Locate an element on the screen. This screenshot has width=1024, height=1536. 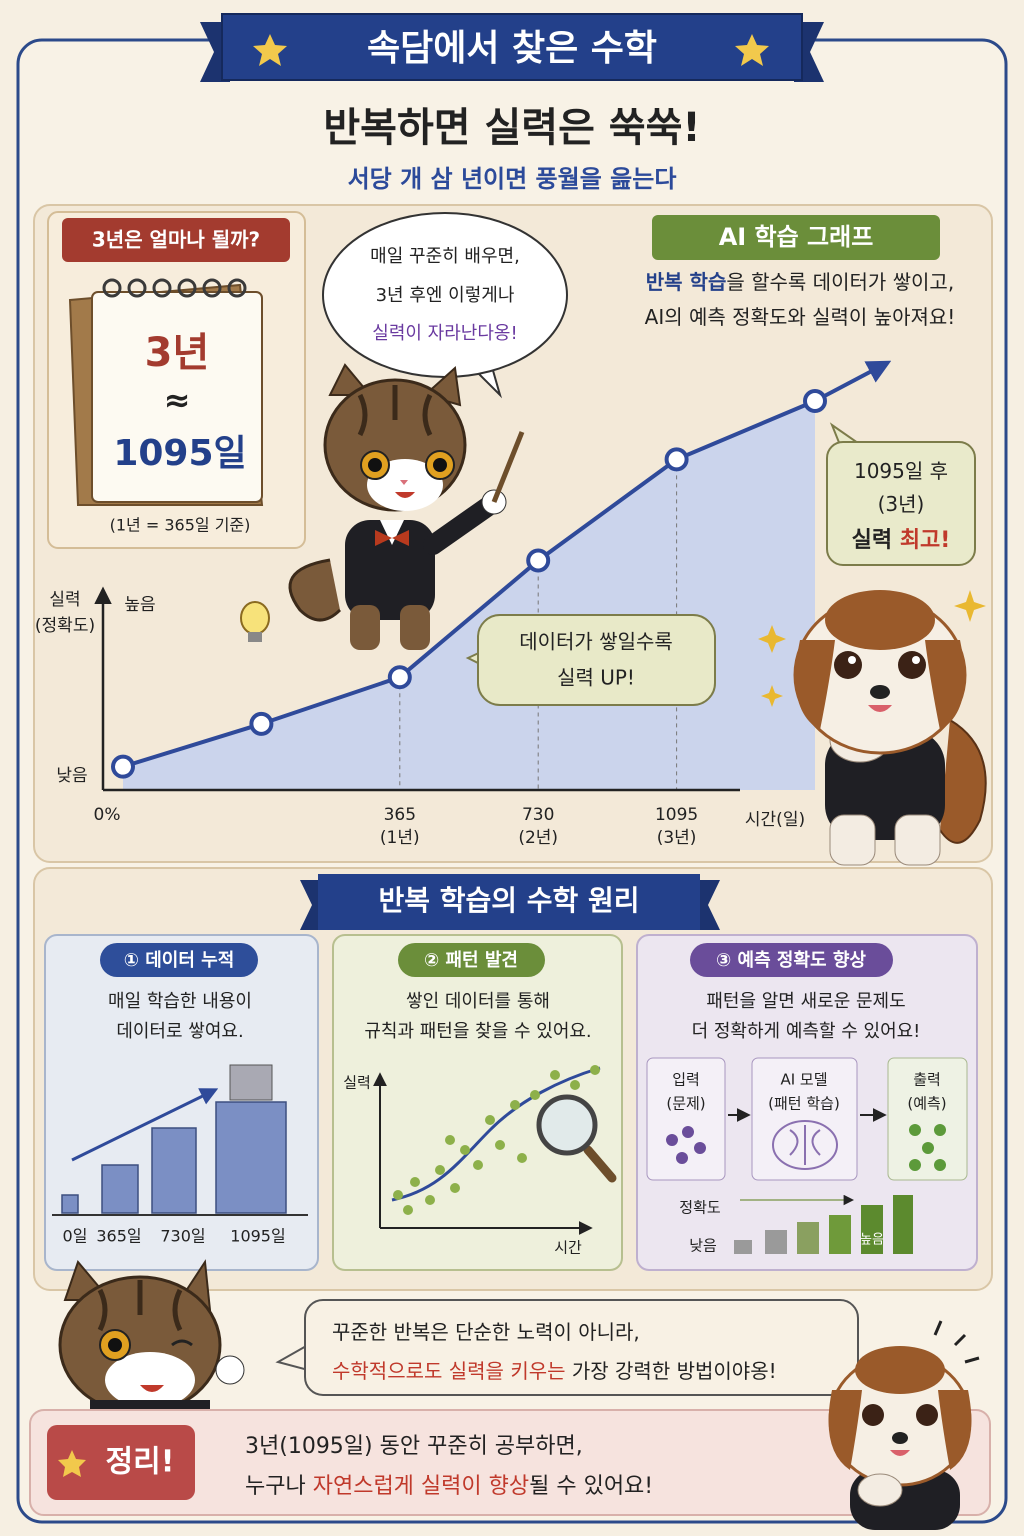
ai-desc-text: AI의 예측 정확도와 실력이 높아져요! is located at coordinates (800, 317).